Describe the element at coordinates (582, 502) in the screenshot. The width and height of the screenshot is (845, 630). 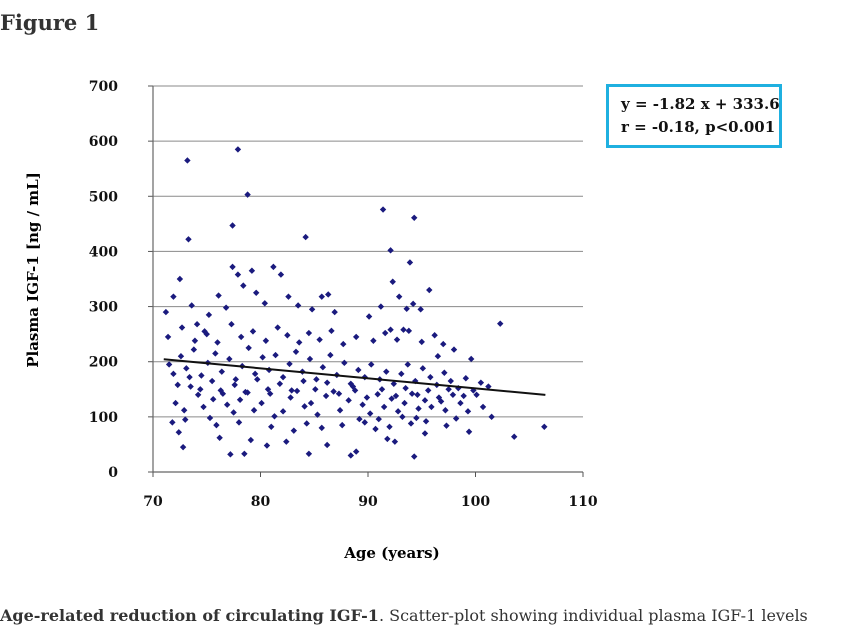
I see `x-tick-label: 110` at that location.